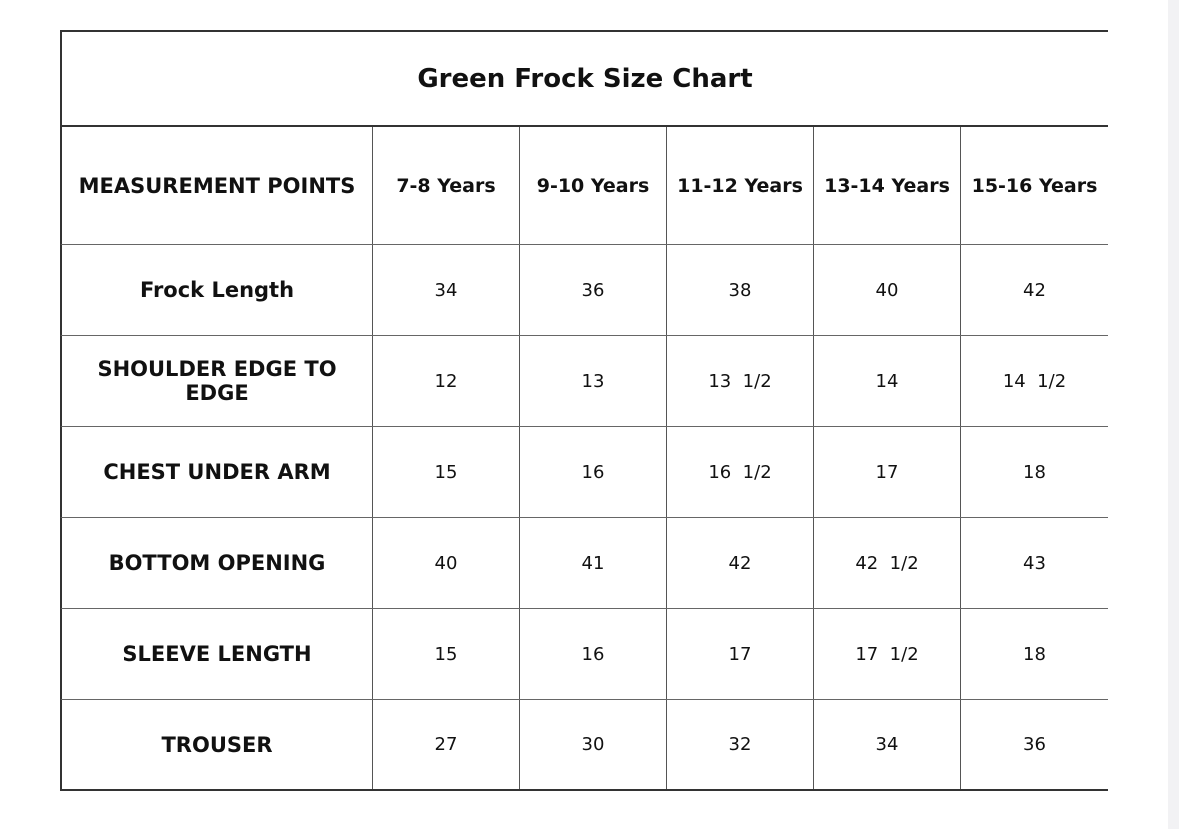  What do you see at coordinates (217, 290) in the screenshot?
I see `row-label: Frock Length` at bounding box center [217, 290].